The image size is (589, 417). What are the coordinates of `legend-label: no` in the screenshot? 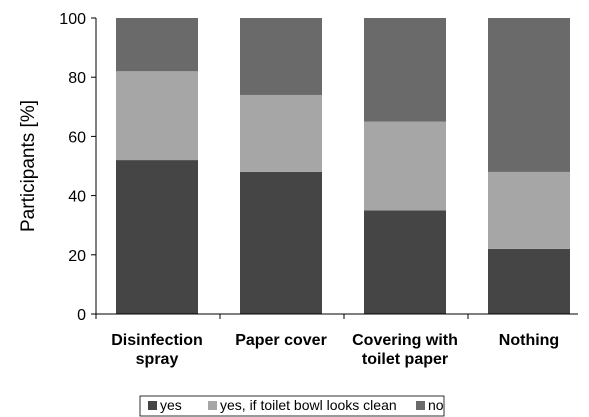 It's located at (436, 405).